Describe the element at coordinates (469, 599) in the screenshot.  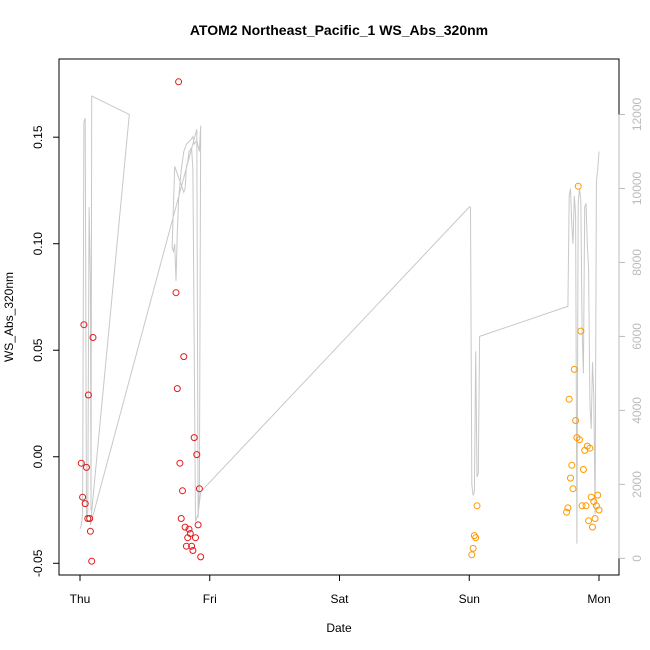
I see `x-tick-label: Sun` at that location.